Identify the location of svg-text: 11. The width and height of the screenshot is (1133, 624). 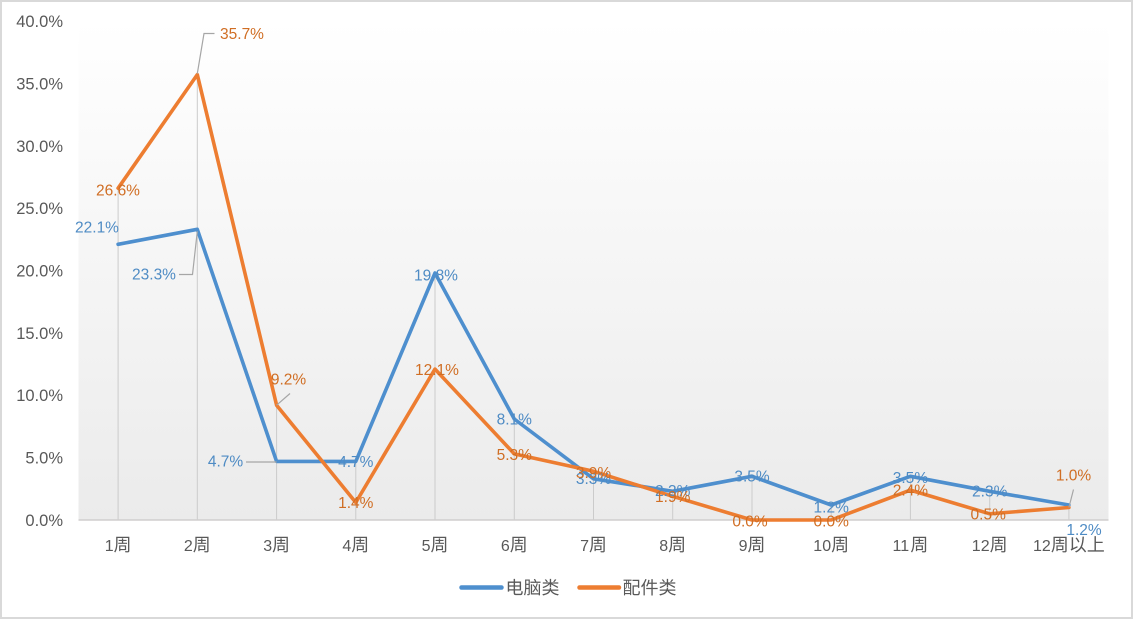
(901, 546).